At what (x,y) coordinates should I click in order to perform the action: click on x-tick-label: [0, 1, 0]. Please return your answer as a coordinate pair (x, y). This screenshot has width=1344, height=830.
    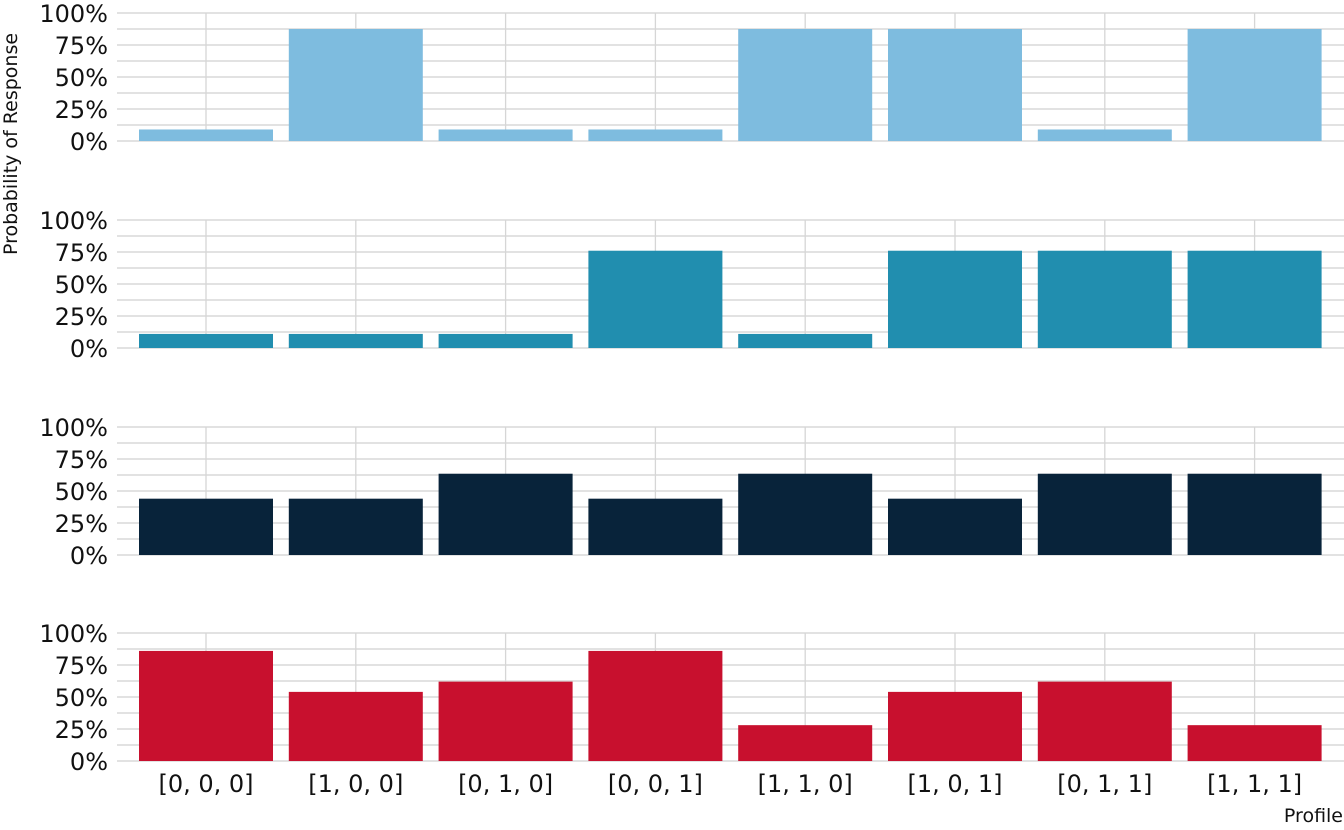
    Looking at the image, I should click on (505, 784).